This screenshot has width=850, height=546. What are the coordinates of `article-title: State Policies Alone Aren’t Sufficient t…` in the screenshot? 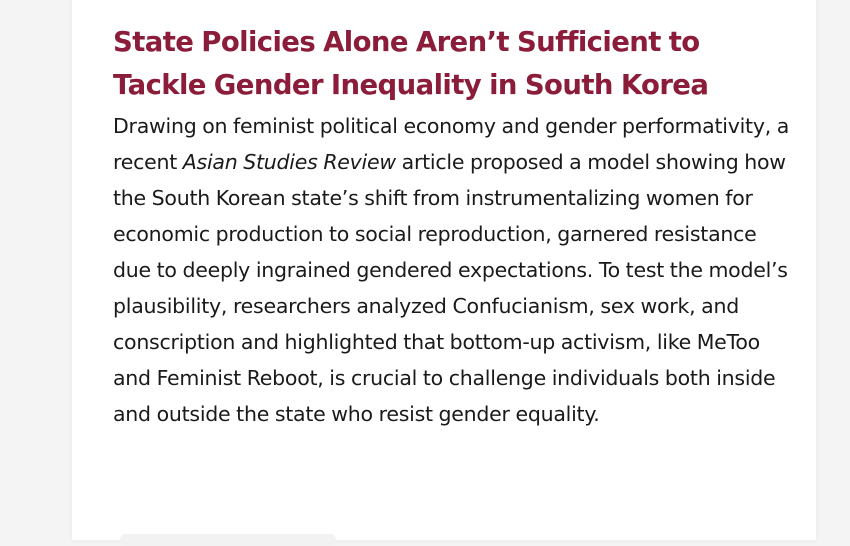 It's located at (411, 63).